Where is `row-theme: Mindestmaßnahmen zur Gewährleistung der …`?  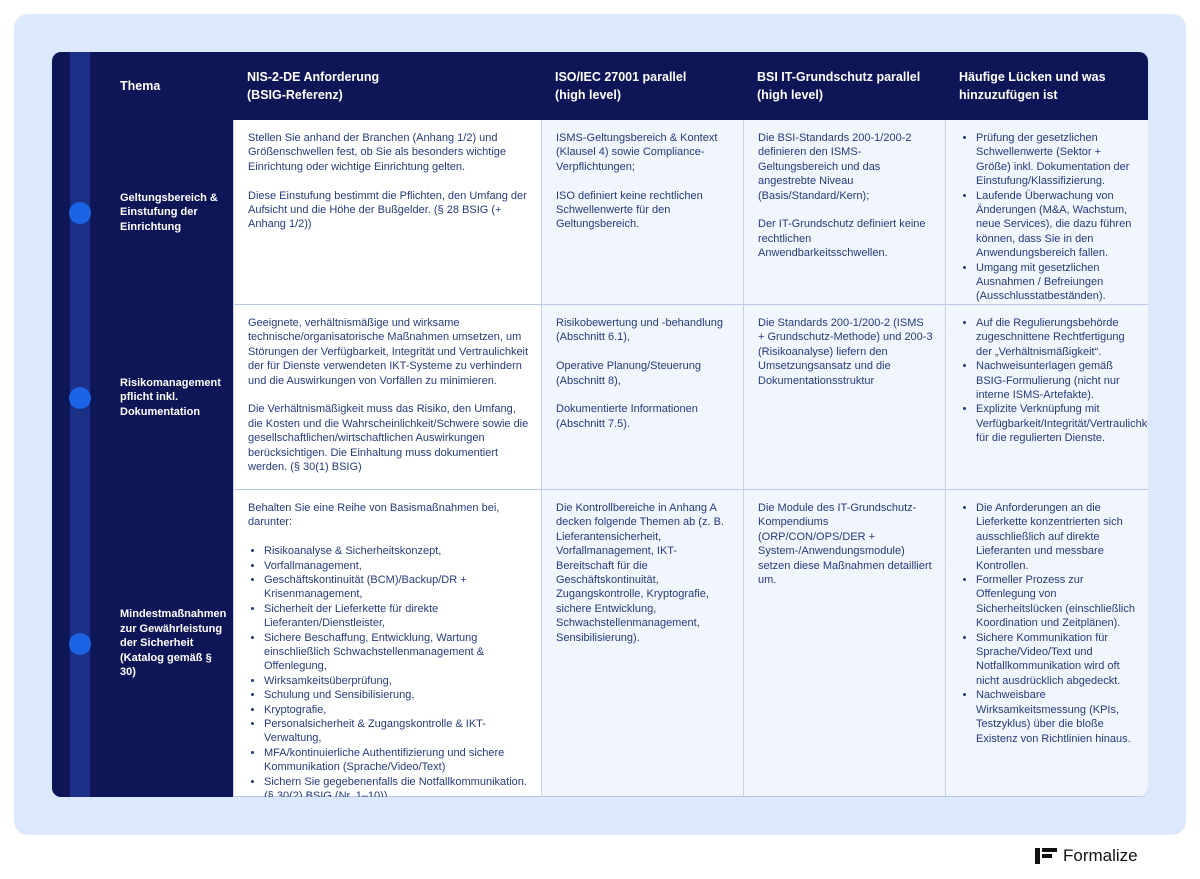 row-theme: Mindestmaßnahmen zur Gewährleistung der … is located at coordinates (174, 643).